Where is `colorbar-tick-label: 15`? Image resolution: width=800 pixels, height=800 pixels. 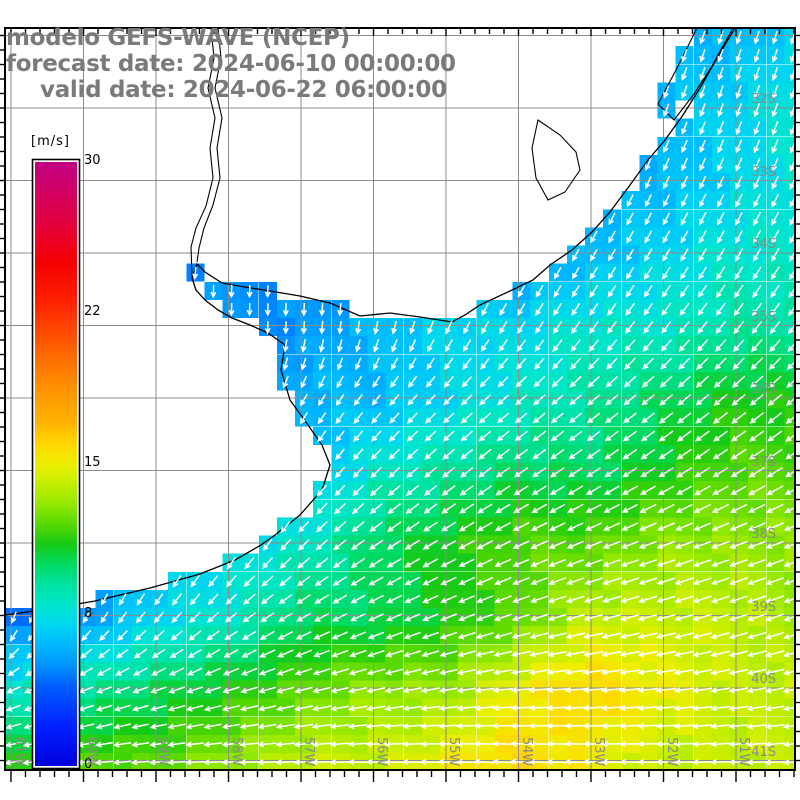 colorbar-tick-label: 15 is located at coordinates (92, 462).